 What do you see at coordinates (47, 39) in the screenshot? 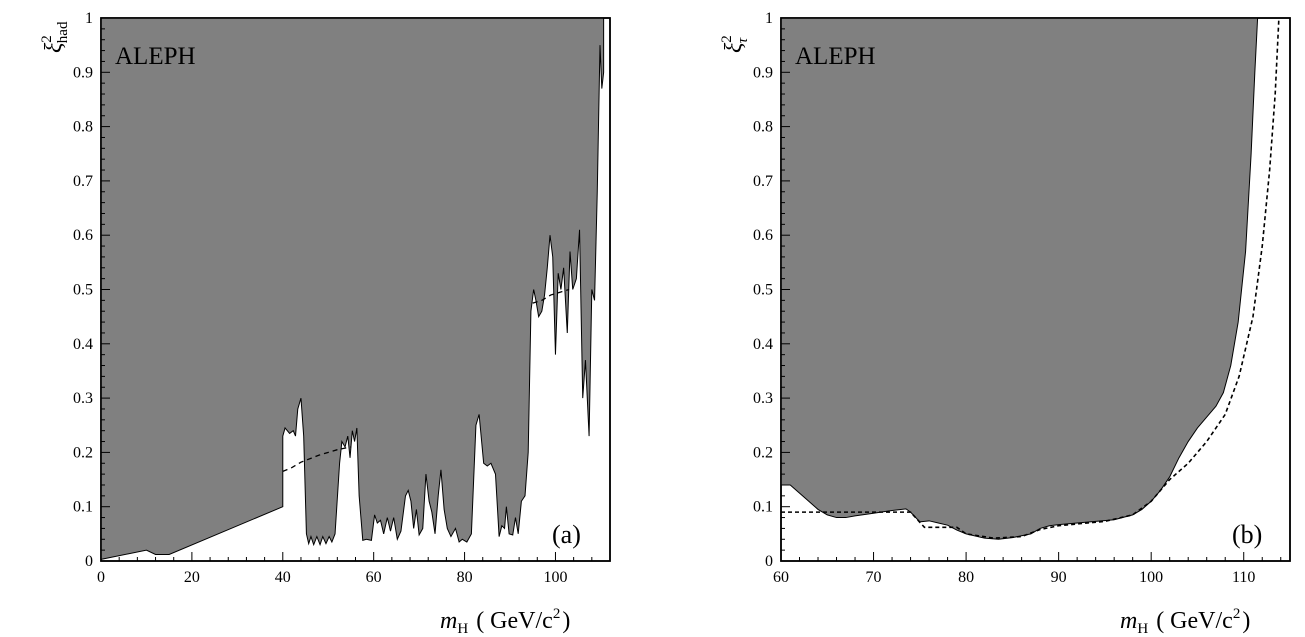
I see `panel-a-ylabel-sup: 2` at bounding box center [47, 39].